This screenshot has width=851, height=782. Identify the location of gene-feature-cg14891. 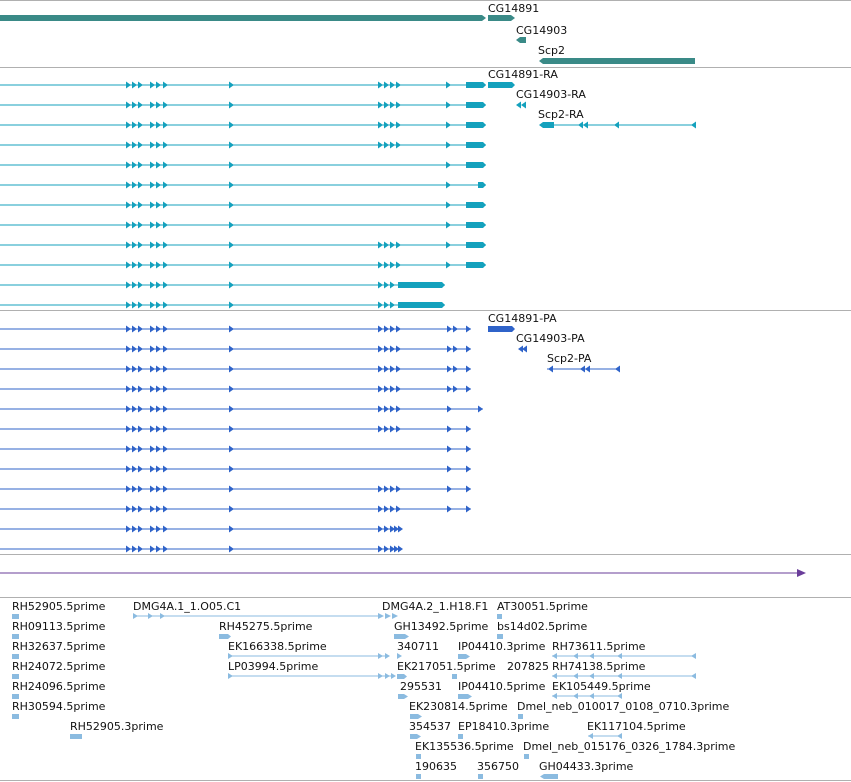
(501, 18).